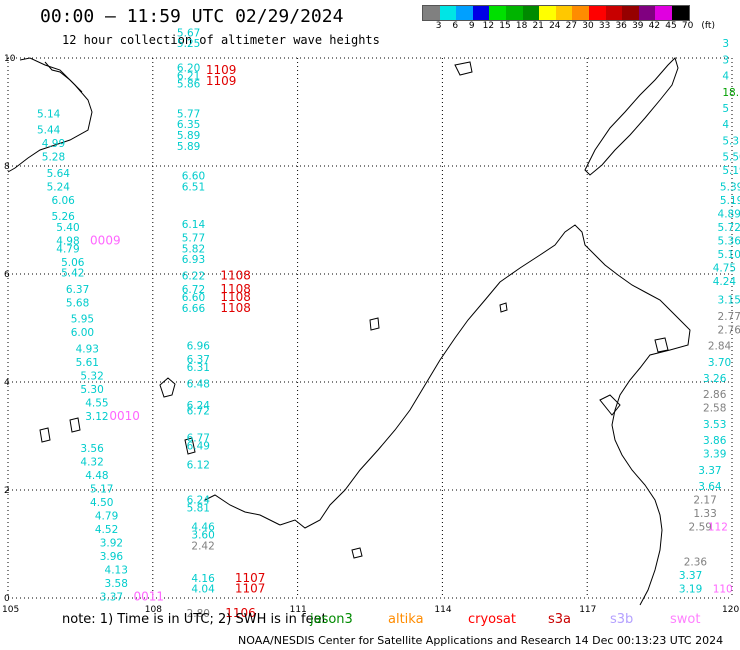  Describe the element at coordinates (199, 347) in the screenshot. I see `wave-height-label: 6.96` at that location.